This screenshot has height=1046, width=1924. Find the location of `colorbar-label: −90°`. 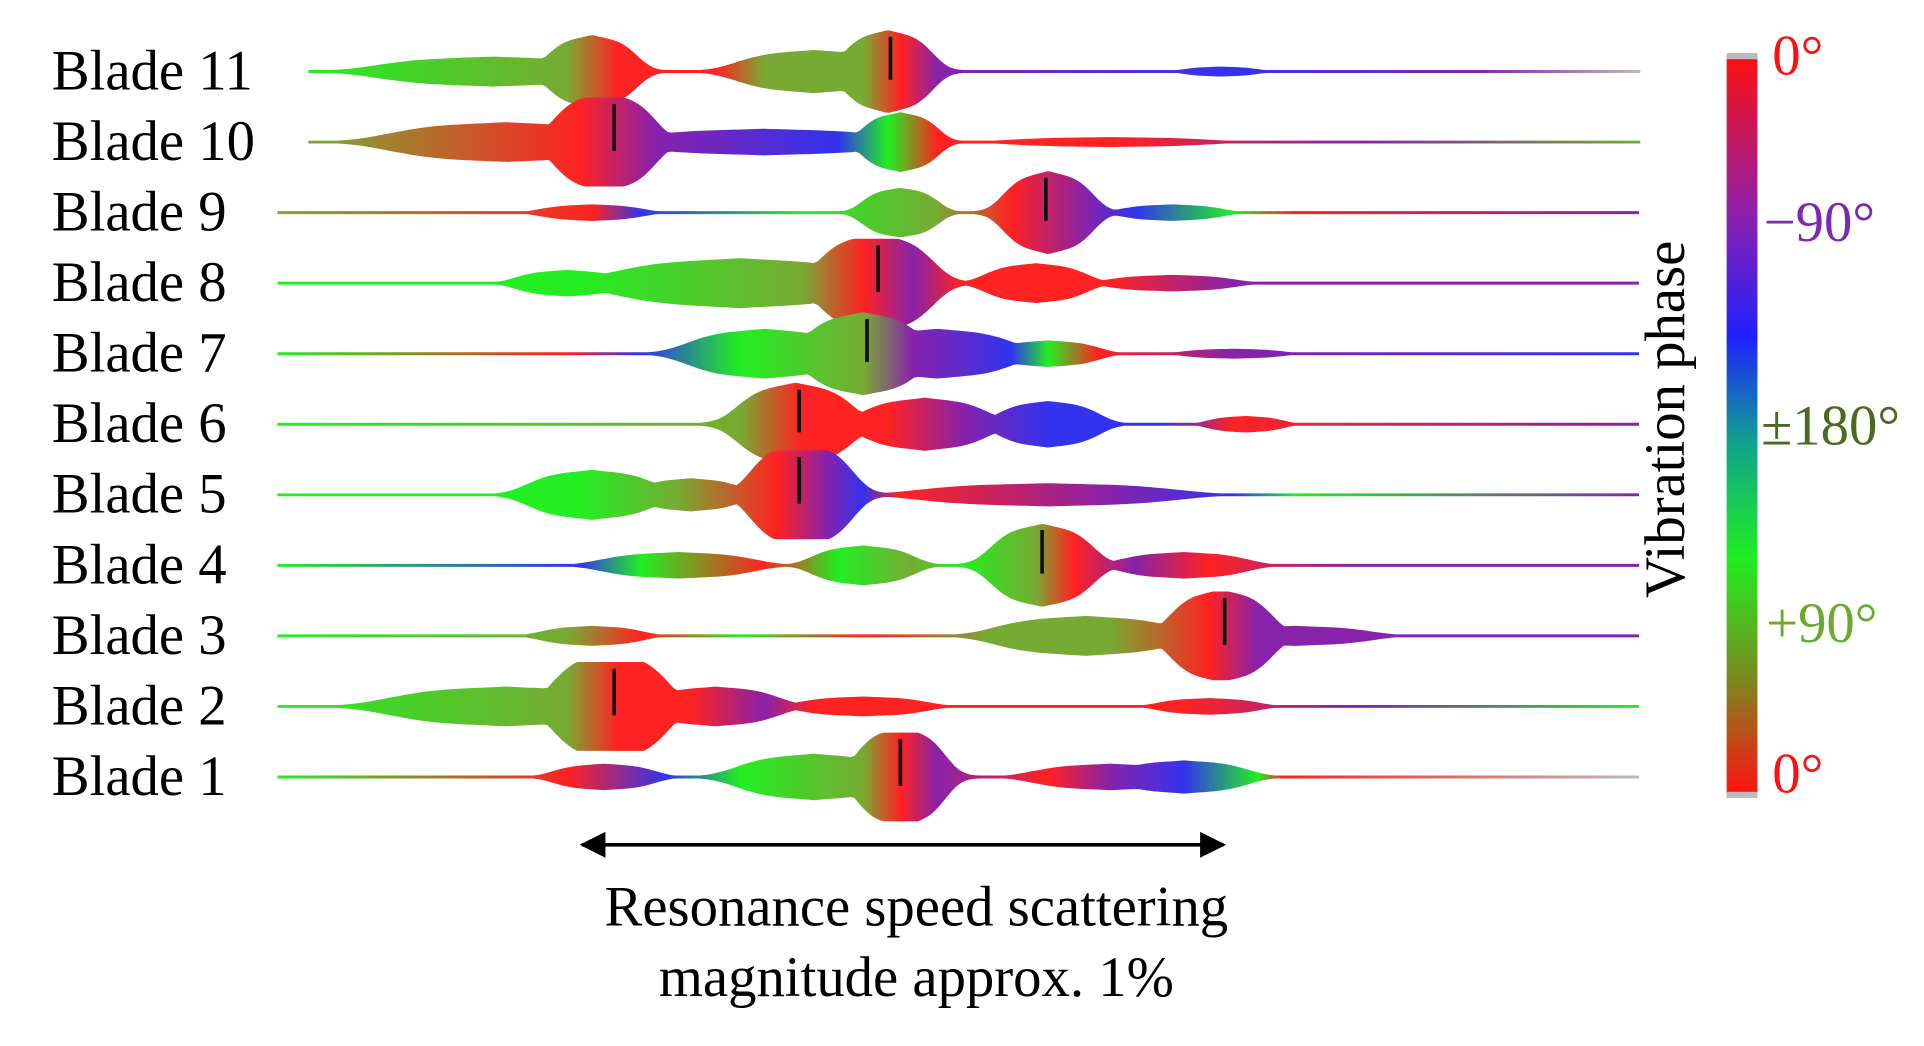

colorbar-label: −90° is located at coordinates (1819, 222).